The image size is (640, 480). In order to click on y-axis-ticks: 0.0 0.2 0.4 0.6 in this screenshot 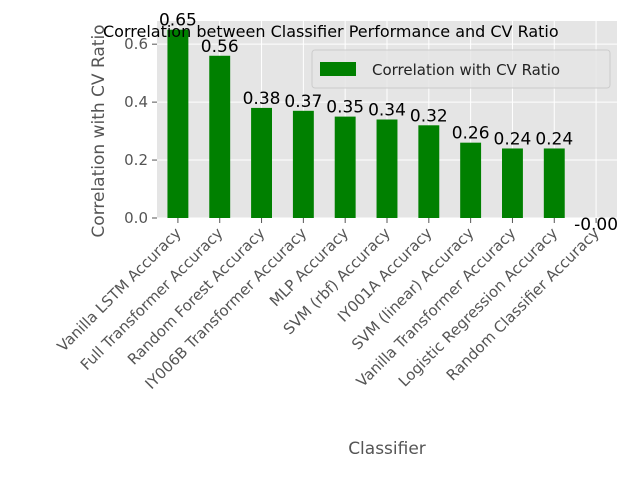, I will do `click(140, 131)`.